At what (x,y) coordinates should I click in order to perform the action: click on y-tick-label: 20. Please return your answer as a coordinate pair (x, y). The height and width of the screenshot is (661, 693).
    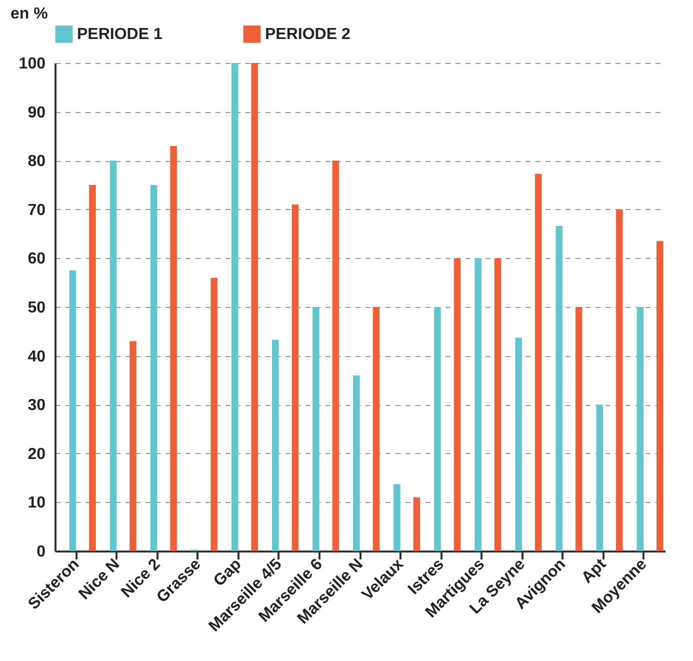
    Looking at the image, I should click on (37, 454).